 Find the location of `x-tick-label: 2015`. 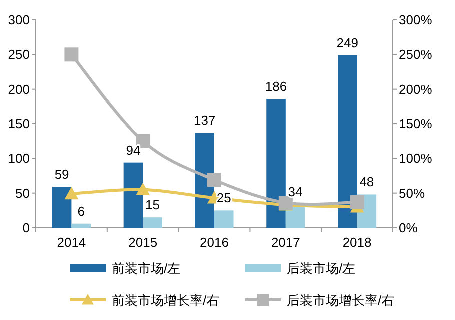

x-tick-label: 2015 is located at coordinates (143, 242).